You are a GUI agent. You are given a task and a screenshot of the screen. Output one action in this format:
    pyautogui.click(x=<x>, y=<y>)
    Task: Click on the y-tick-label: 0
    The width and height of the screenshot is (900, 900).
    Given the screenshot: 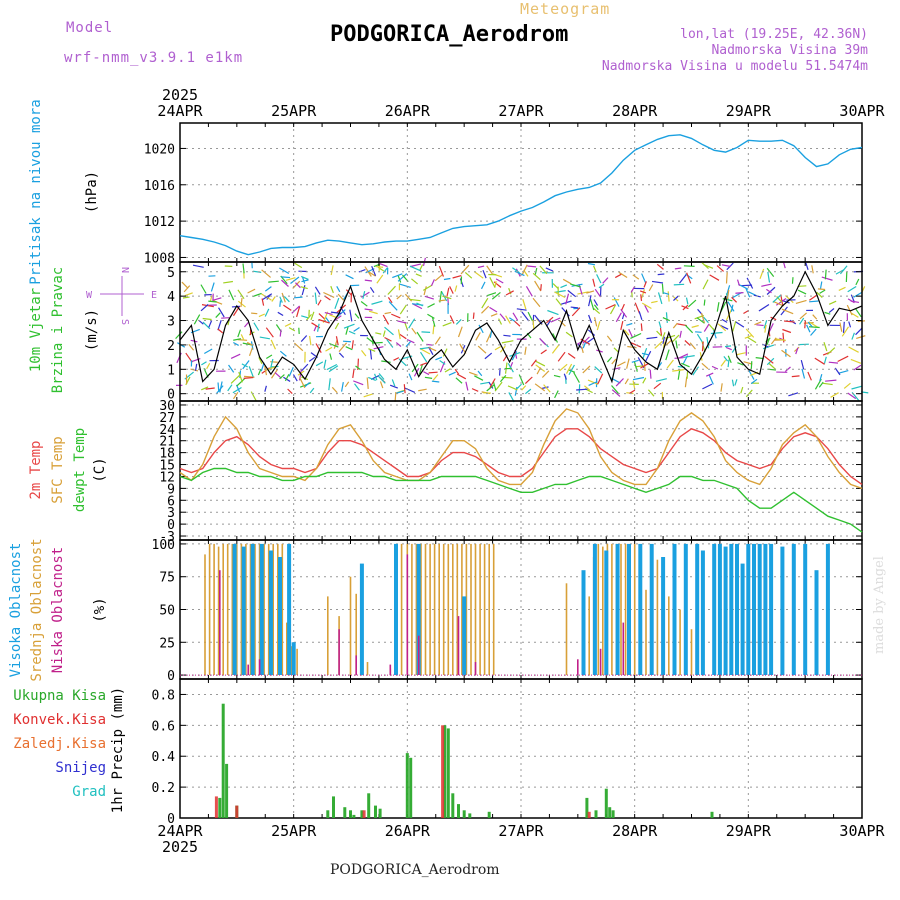 What is the action you would take?
    pyautogui.click(x=171, y=395)
    